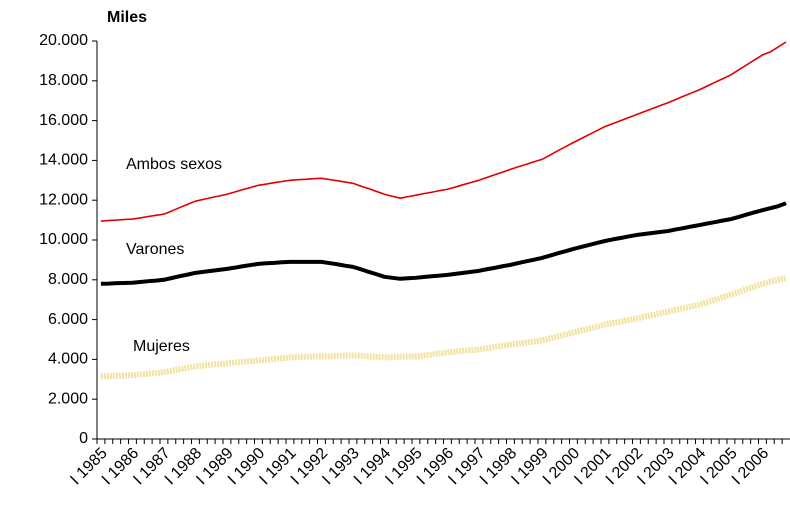  I want to click on y-tick-label: 8.000, so click(68, 279).